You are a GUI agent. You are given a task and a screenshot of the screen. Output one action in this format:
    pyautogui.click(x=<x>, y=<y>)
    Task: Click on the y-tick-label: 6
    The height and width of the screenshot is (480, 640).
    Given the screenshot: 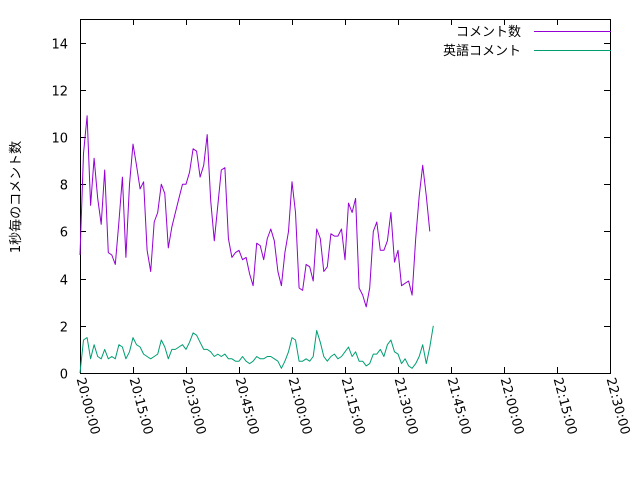 What is the action you would take?
    pyautogui.click(x=64, y=233)
    